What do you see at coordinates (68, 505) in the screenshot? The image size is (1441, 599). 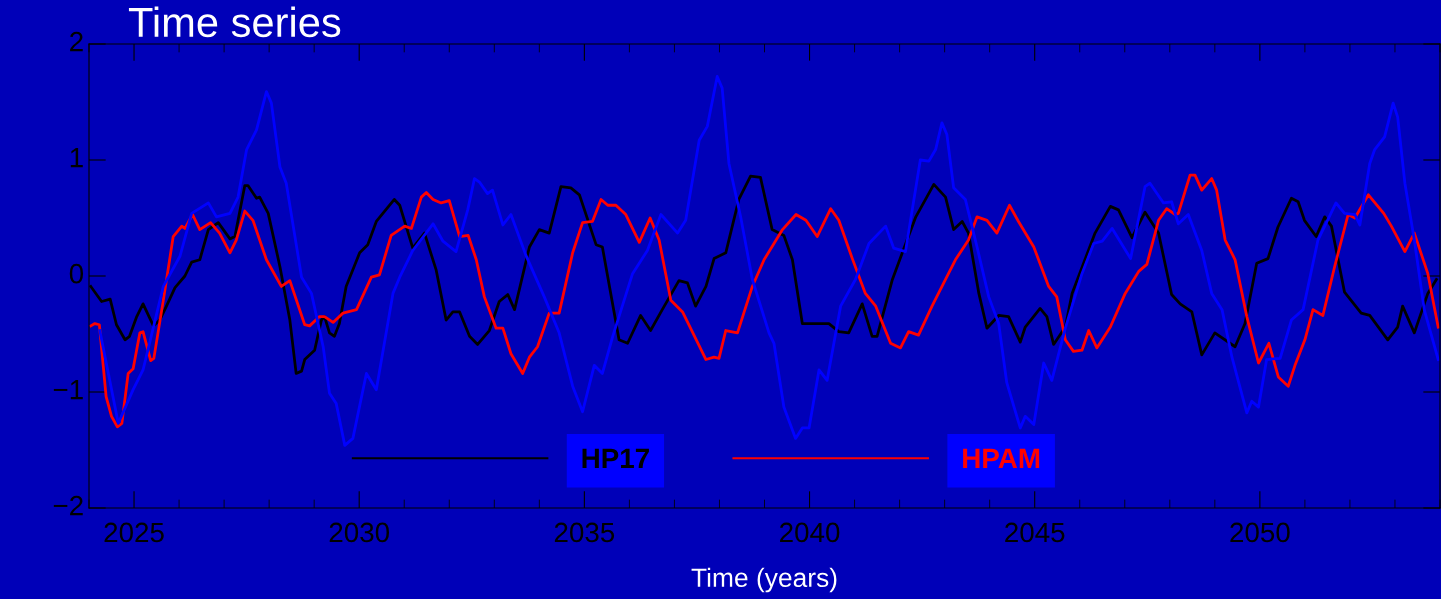 I see `y-tick-label: −2` at bounding box center [68, 505].